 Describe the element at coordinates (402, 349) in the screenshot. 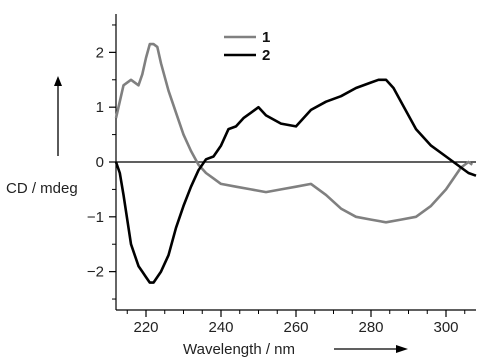

I see `x-axis-arrow-head` at that location.